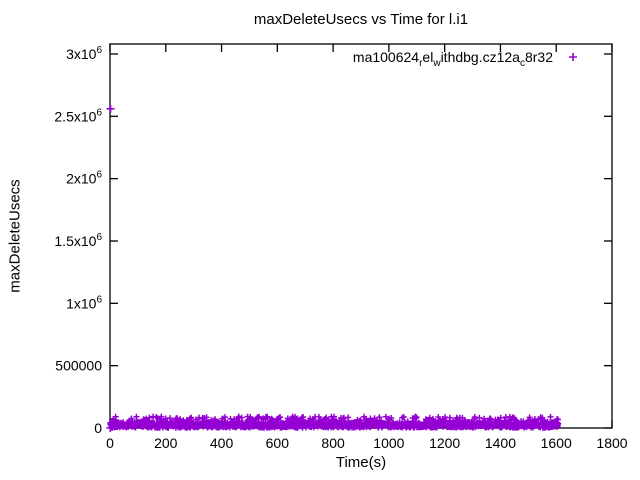 The height and width of the screenshot is (480, 640). I want to click on legend-label-subscript: r, so click(421, 63).